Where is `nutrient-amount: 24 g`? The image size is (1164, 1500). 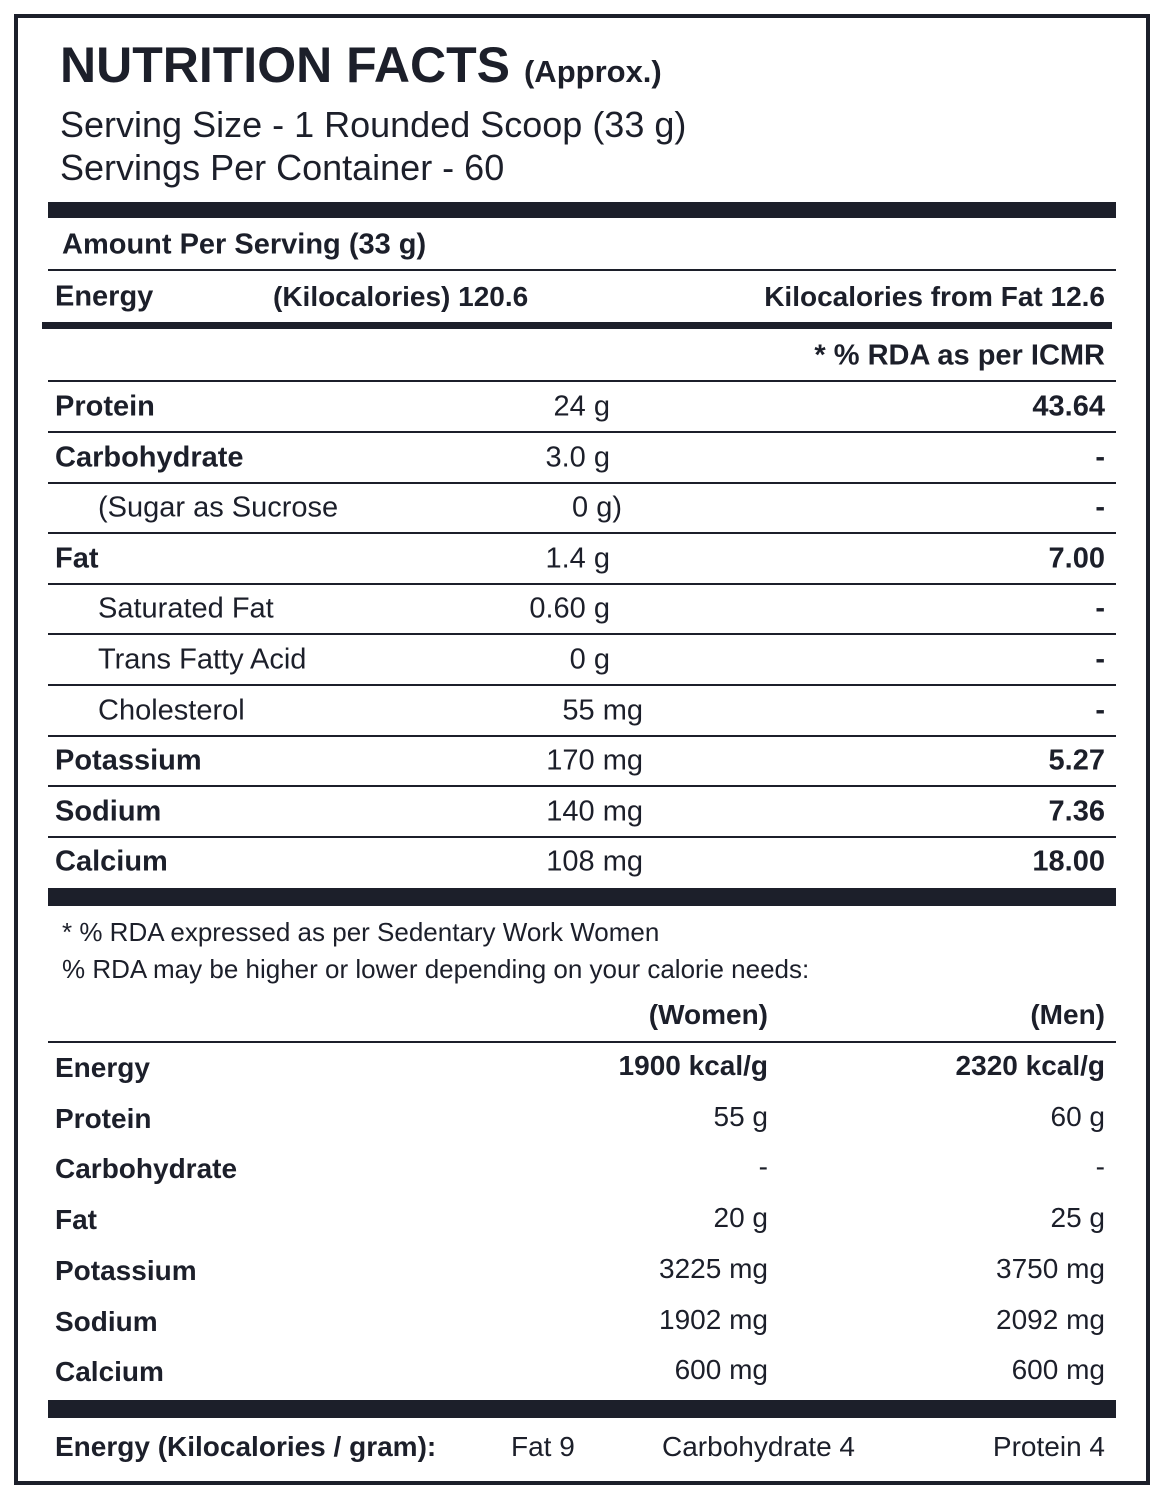 nutrient-amount: 24 g is located at coordinates (581, 406).